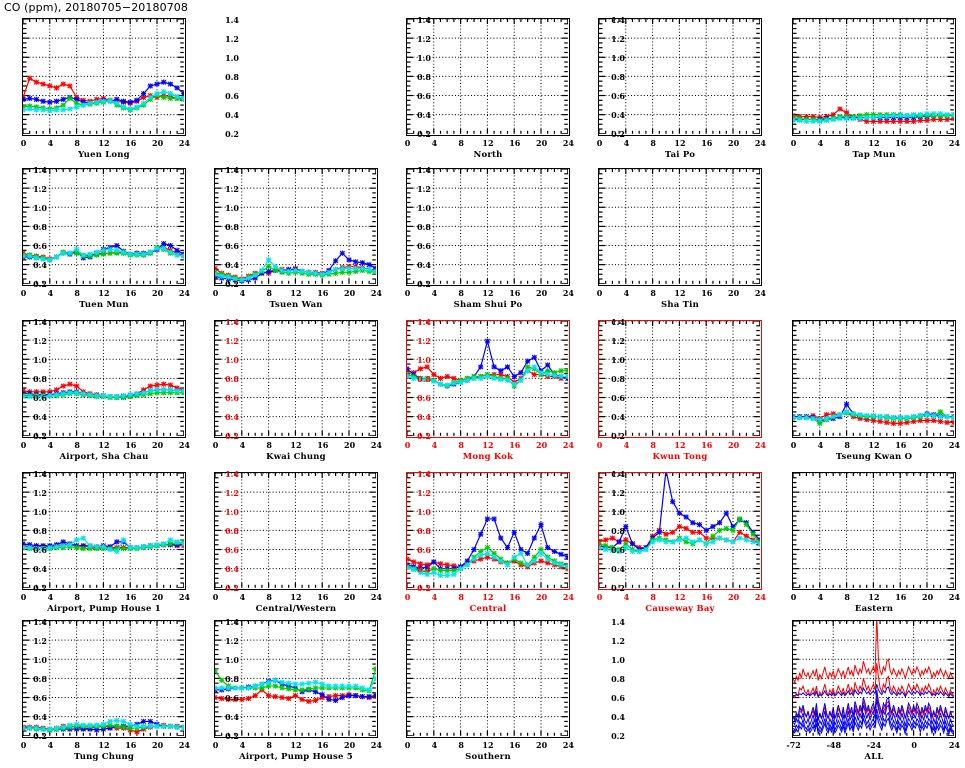 The image size is (965, 768). What do you see at coordinates (104, 305) in the screenshot?
I see `panel-caption: Tuen Mun` at bounding box center [104, 305].